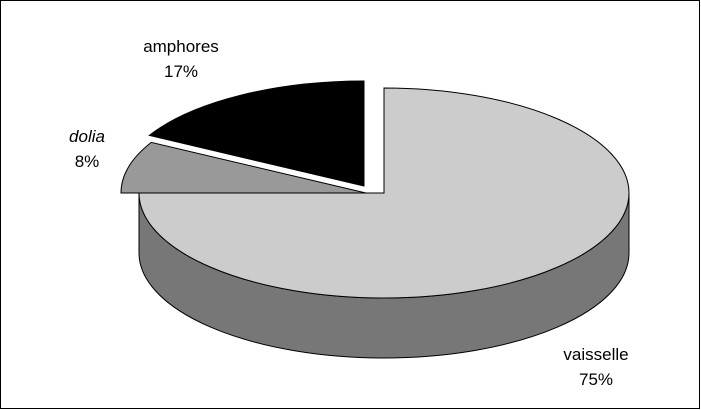  What do you see at coordinates (87, 136) in the screenshot?
I see `slice-label-dolia: dolia` at bounding box center [87, 136].